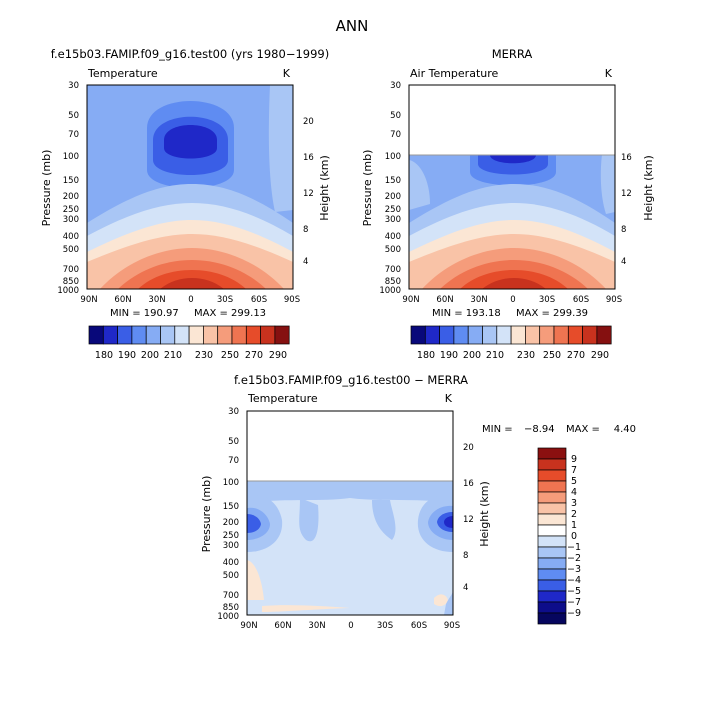 The image size is (703, 702). I want to click on p-tick-150: 150, so click(71, 181).